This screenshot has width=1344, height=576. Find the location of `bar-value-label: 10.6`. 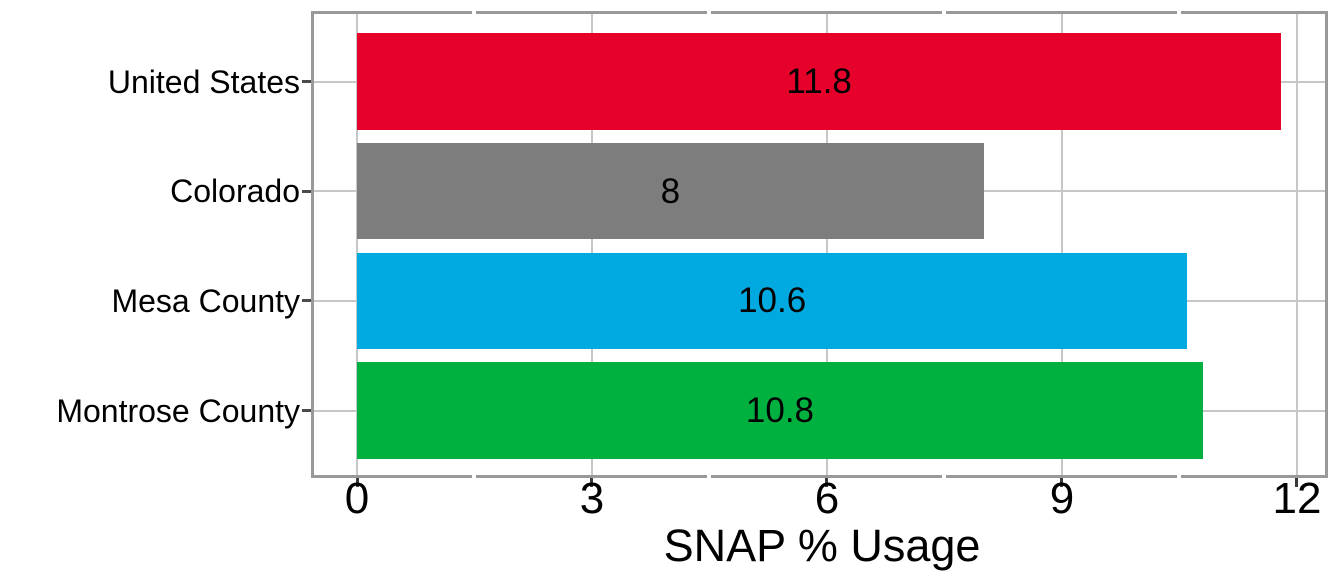

bar-value-label: 10.6 is located at coordinates (772, 301).